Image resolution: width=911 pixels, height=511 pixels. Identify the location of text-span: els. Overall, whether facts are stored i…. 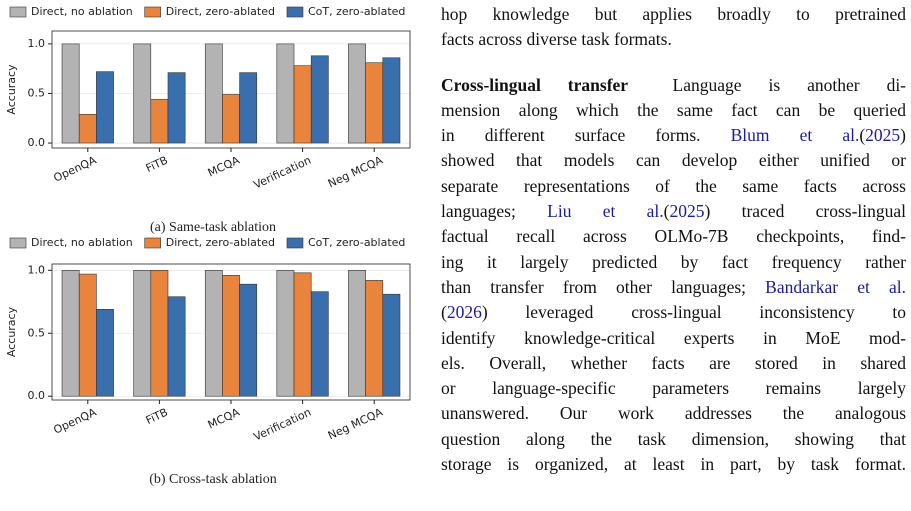
(673, 362).